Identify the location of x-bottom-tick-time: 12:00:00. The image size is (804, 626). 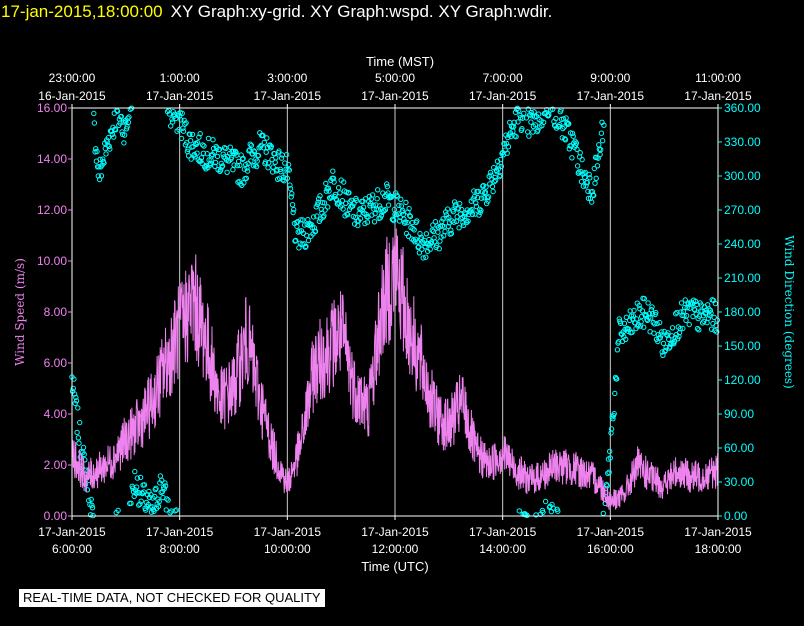
(395, 549).